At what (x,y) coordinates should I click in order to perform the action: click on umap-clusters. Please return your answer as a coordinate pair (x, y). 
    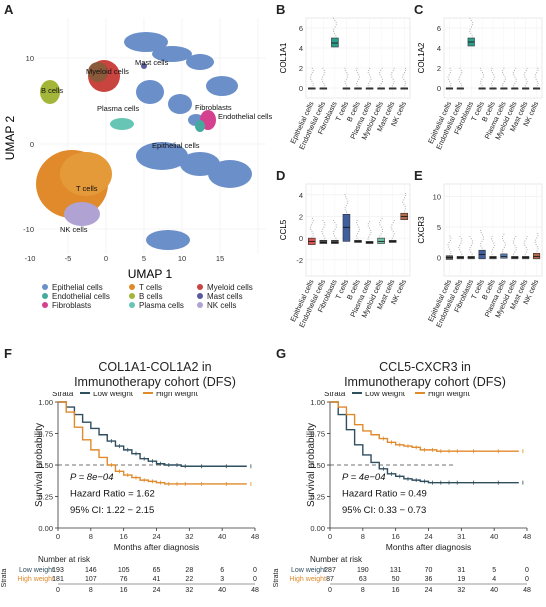
    Looking at the image, I should click on (144, 141).